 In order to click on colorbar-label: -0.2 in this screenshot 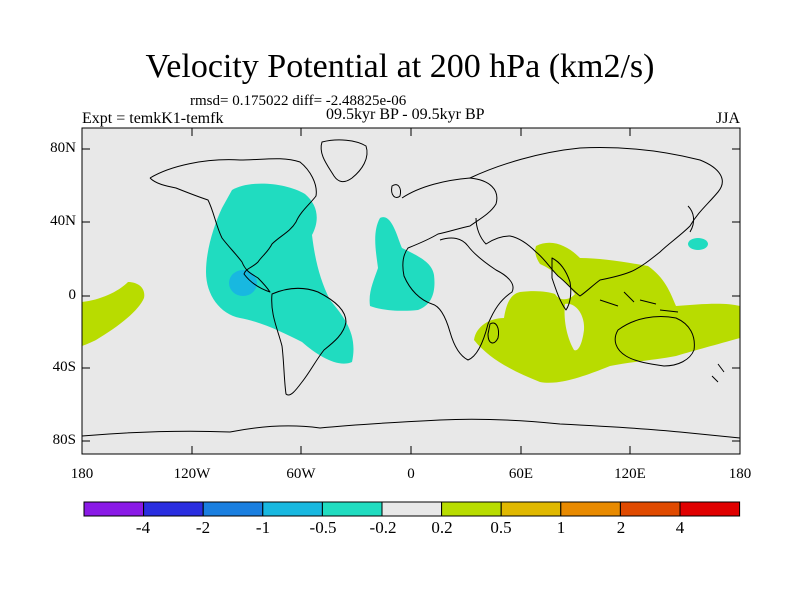, I will do `click(383, 527)`.